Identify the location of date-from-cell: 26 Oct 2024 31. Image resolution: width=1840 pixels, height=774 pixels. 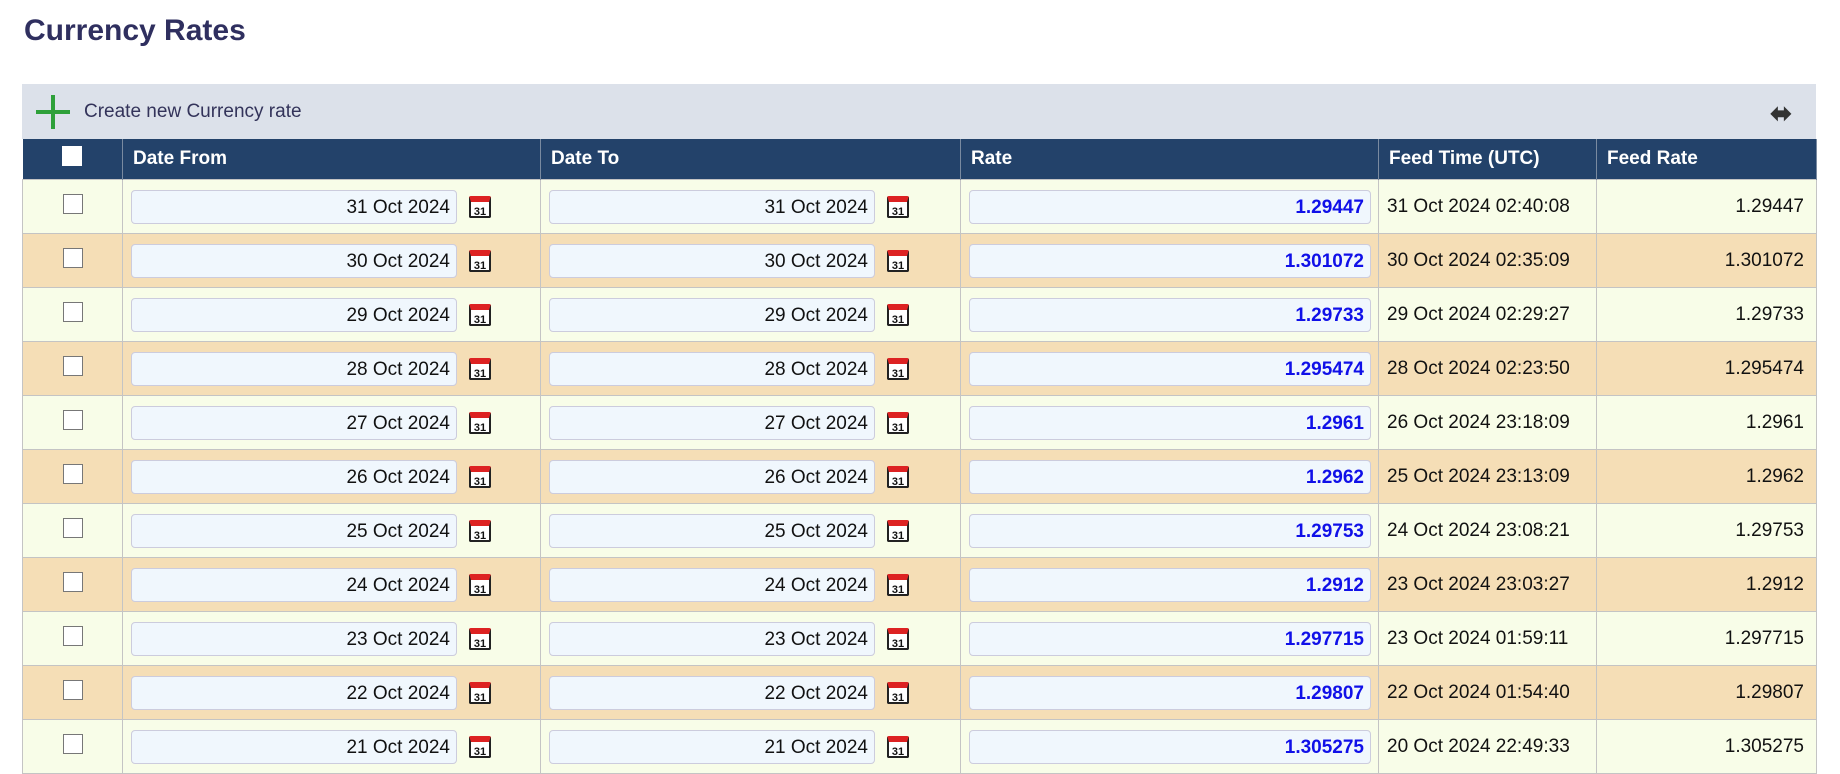
(331, 476).